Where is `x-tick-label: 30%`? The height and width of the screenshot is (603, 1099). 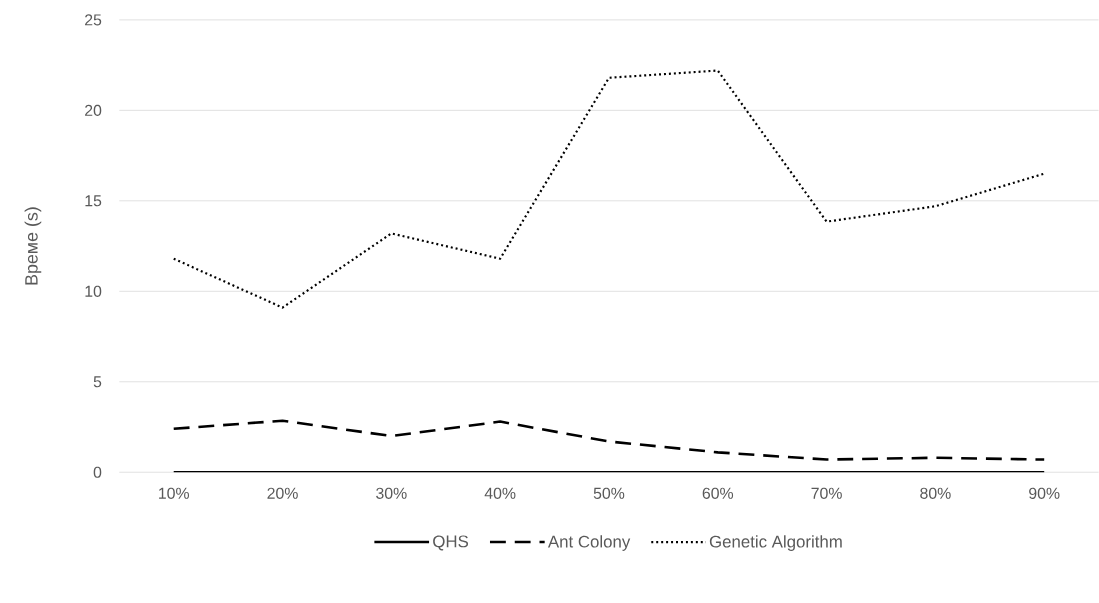
x-tick-label: 30% is located at coordinates (391, 493).